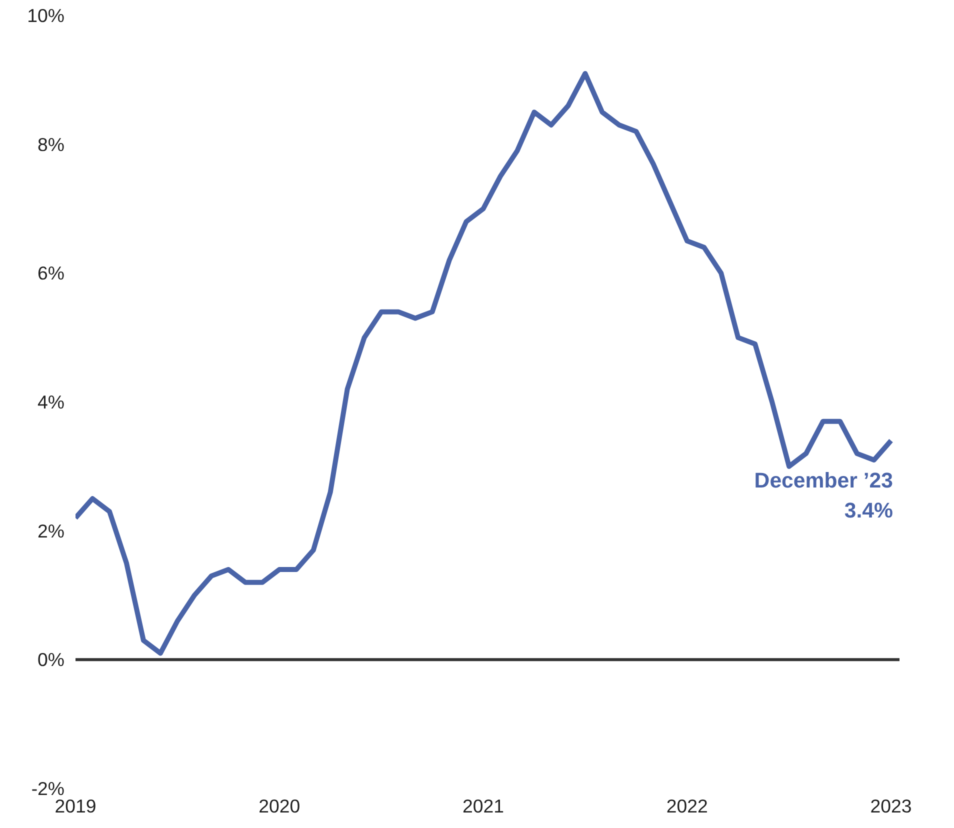 The width and height of the screenshot is (954, 828). I want to click on y-tick-label: 2%, so click(51, 531).